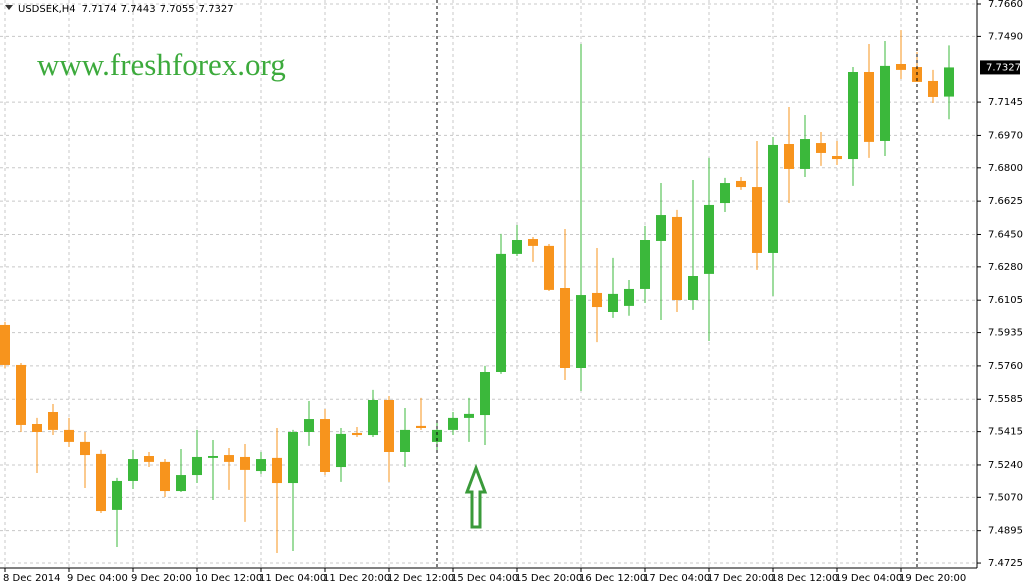 This screenshot has width=1025, height=585. What do you see at coordinates (476, 496) in the screenshot?
I see `arrow` at bounding box center [476, 496].